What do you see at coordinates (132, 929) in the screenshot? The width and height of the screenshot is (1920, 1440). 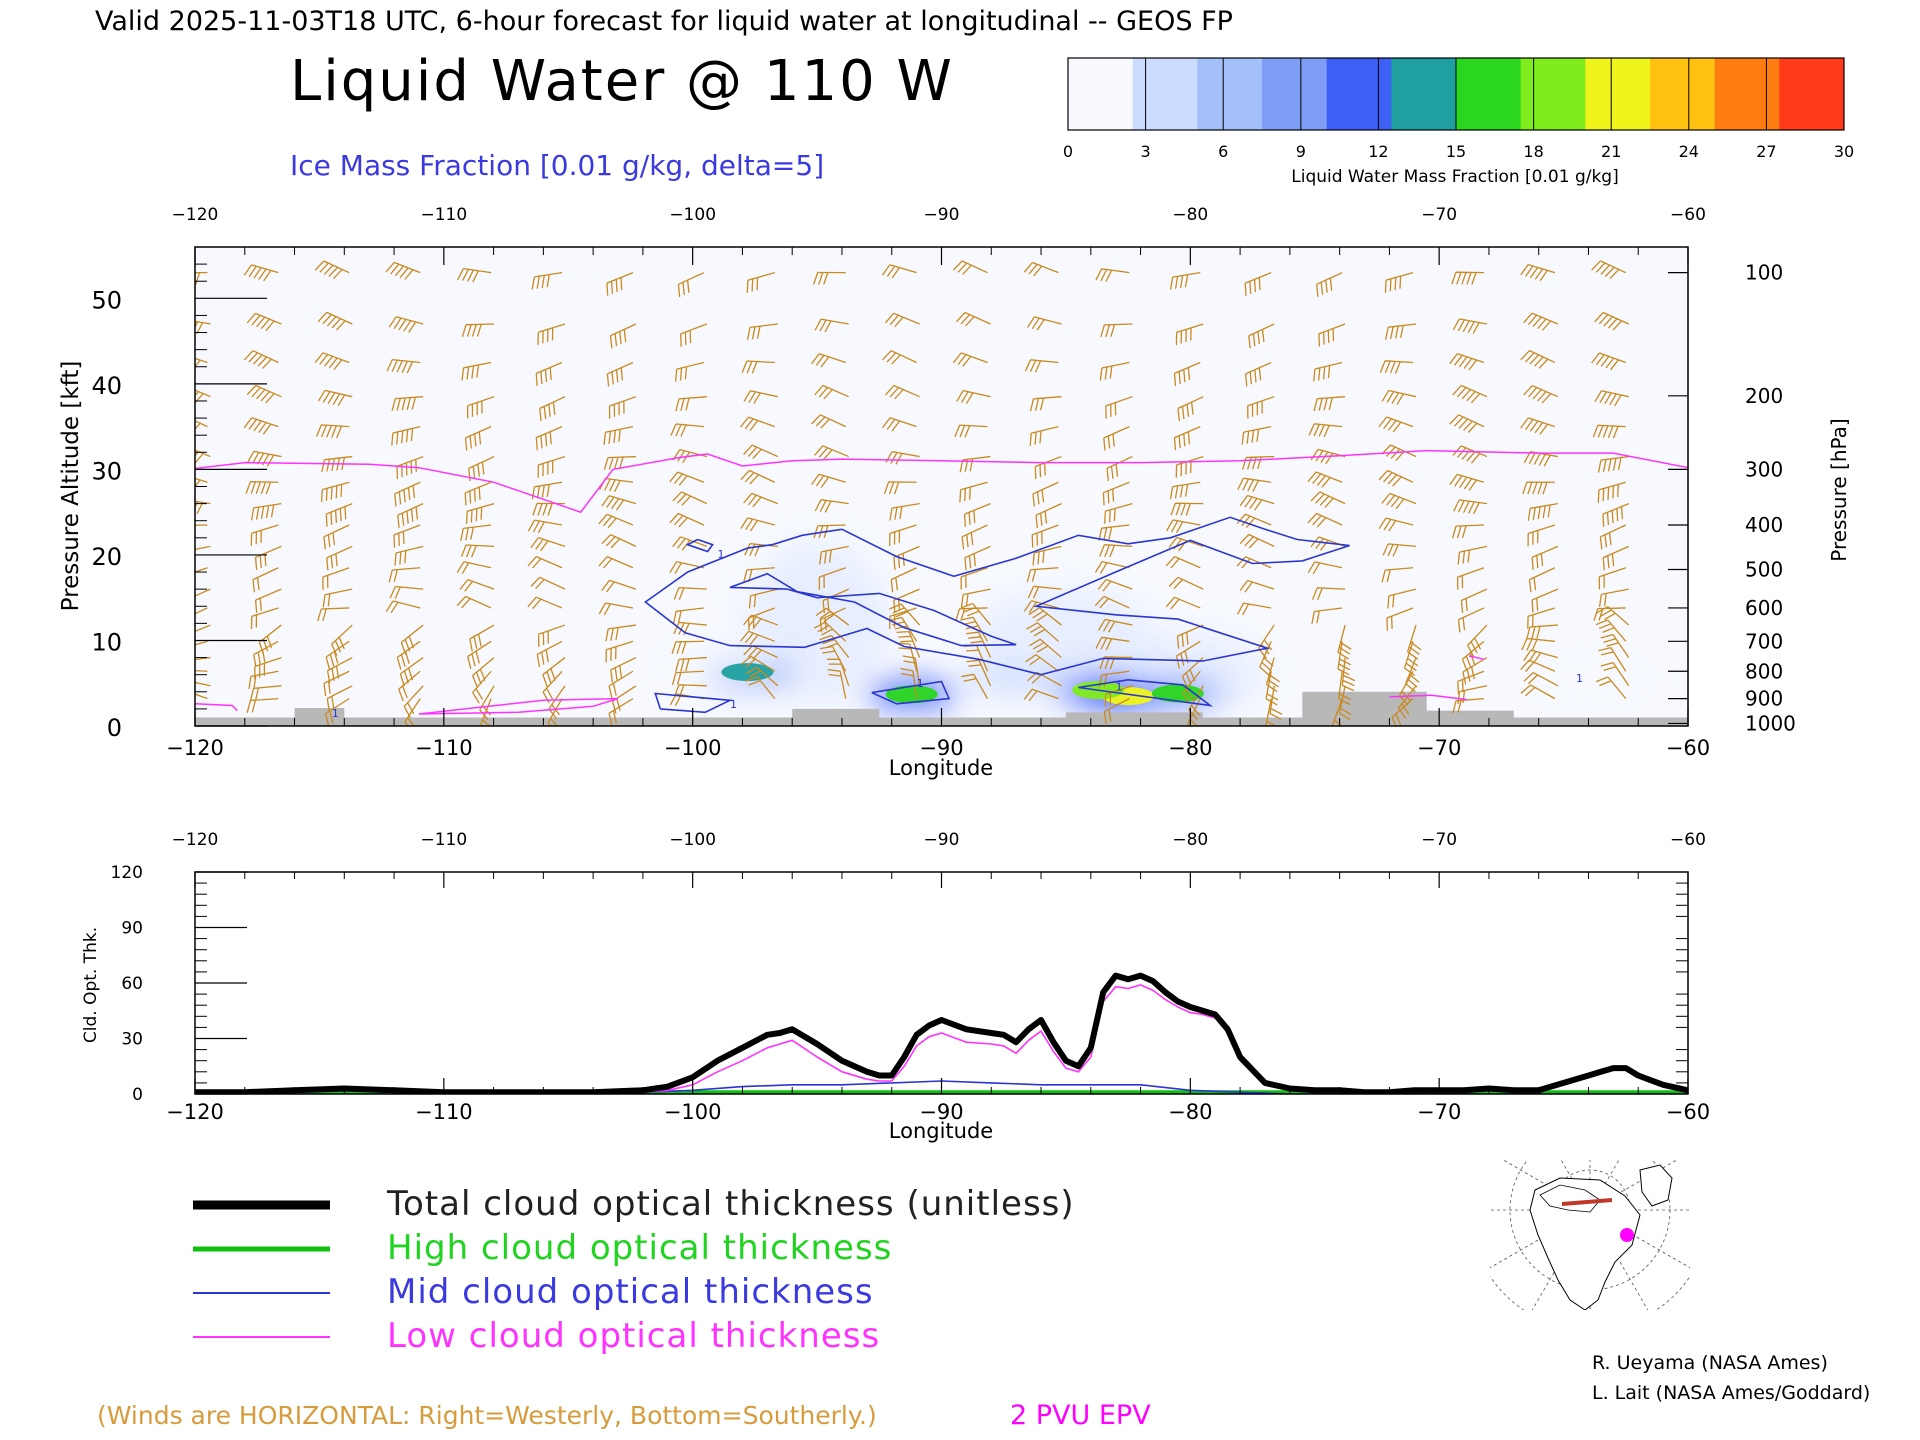 I see `y-tick-label: 90` at bounding box center [132, 929].